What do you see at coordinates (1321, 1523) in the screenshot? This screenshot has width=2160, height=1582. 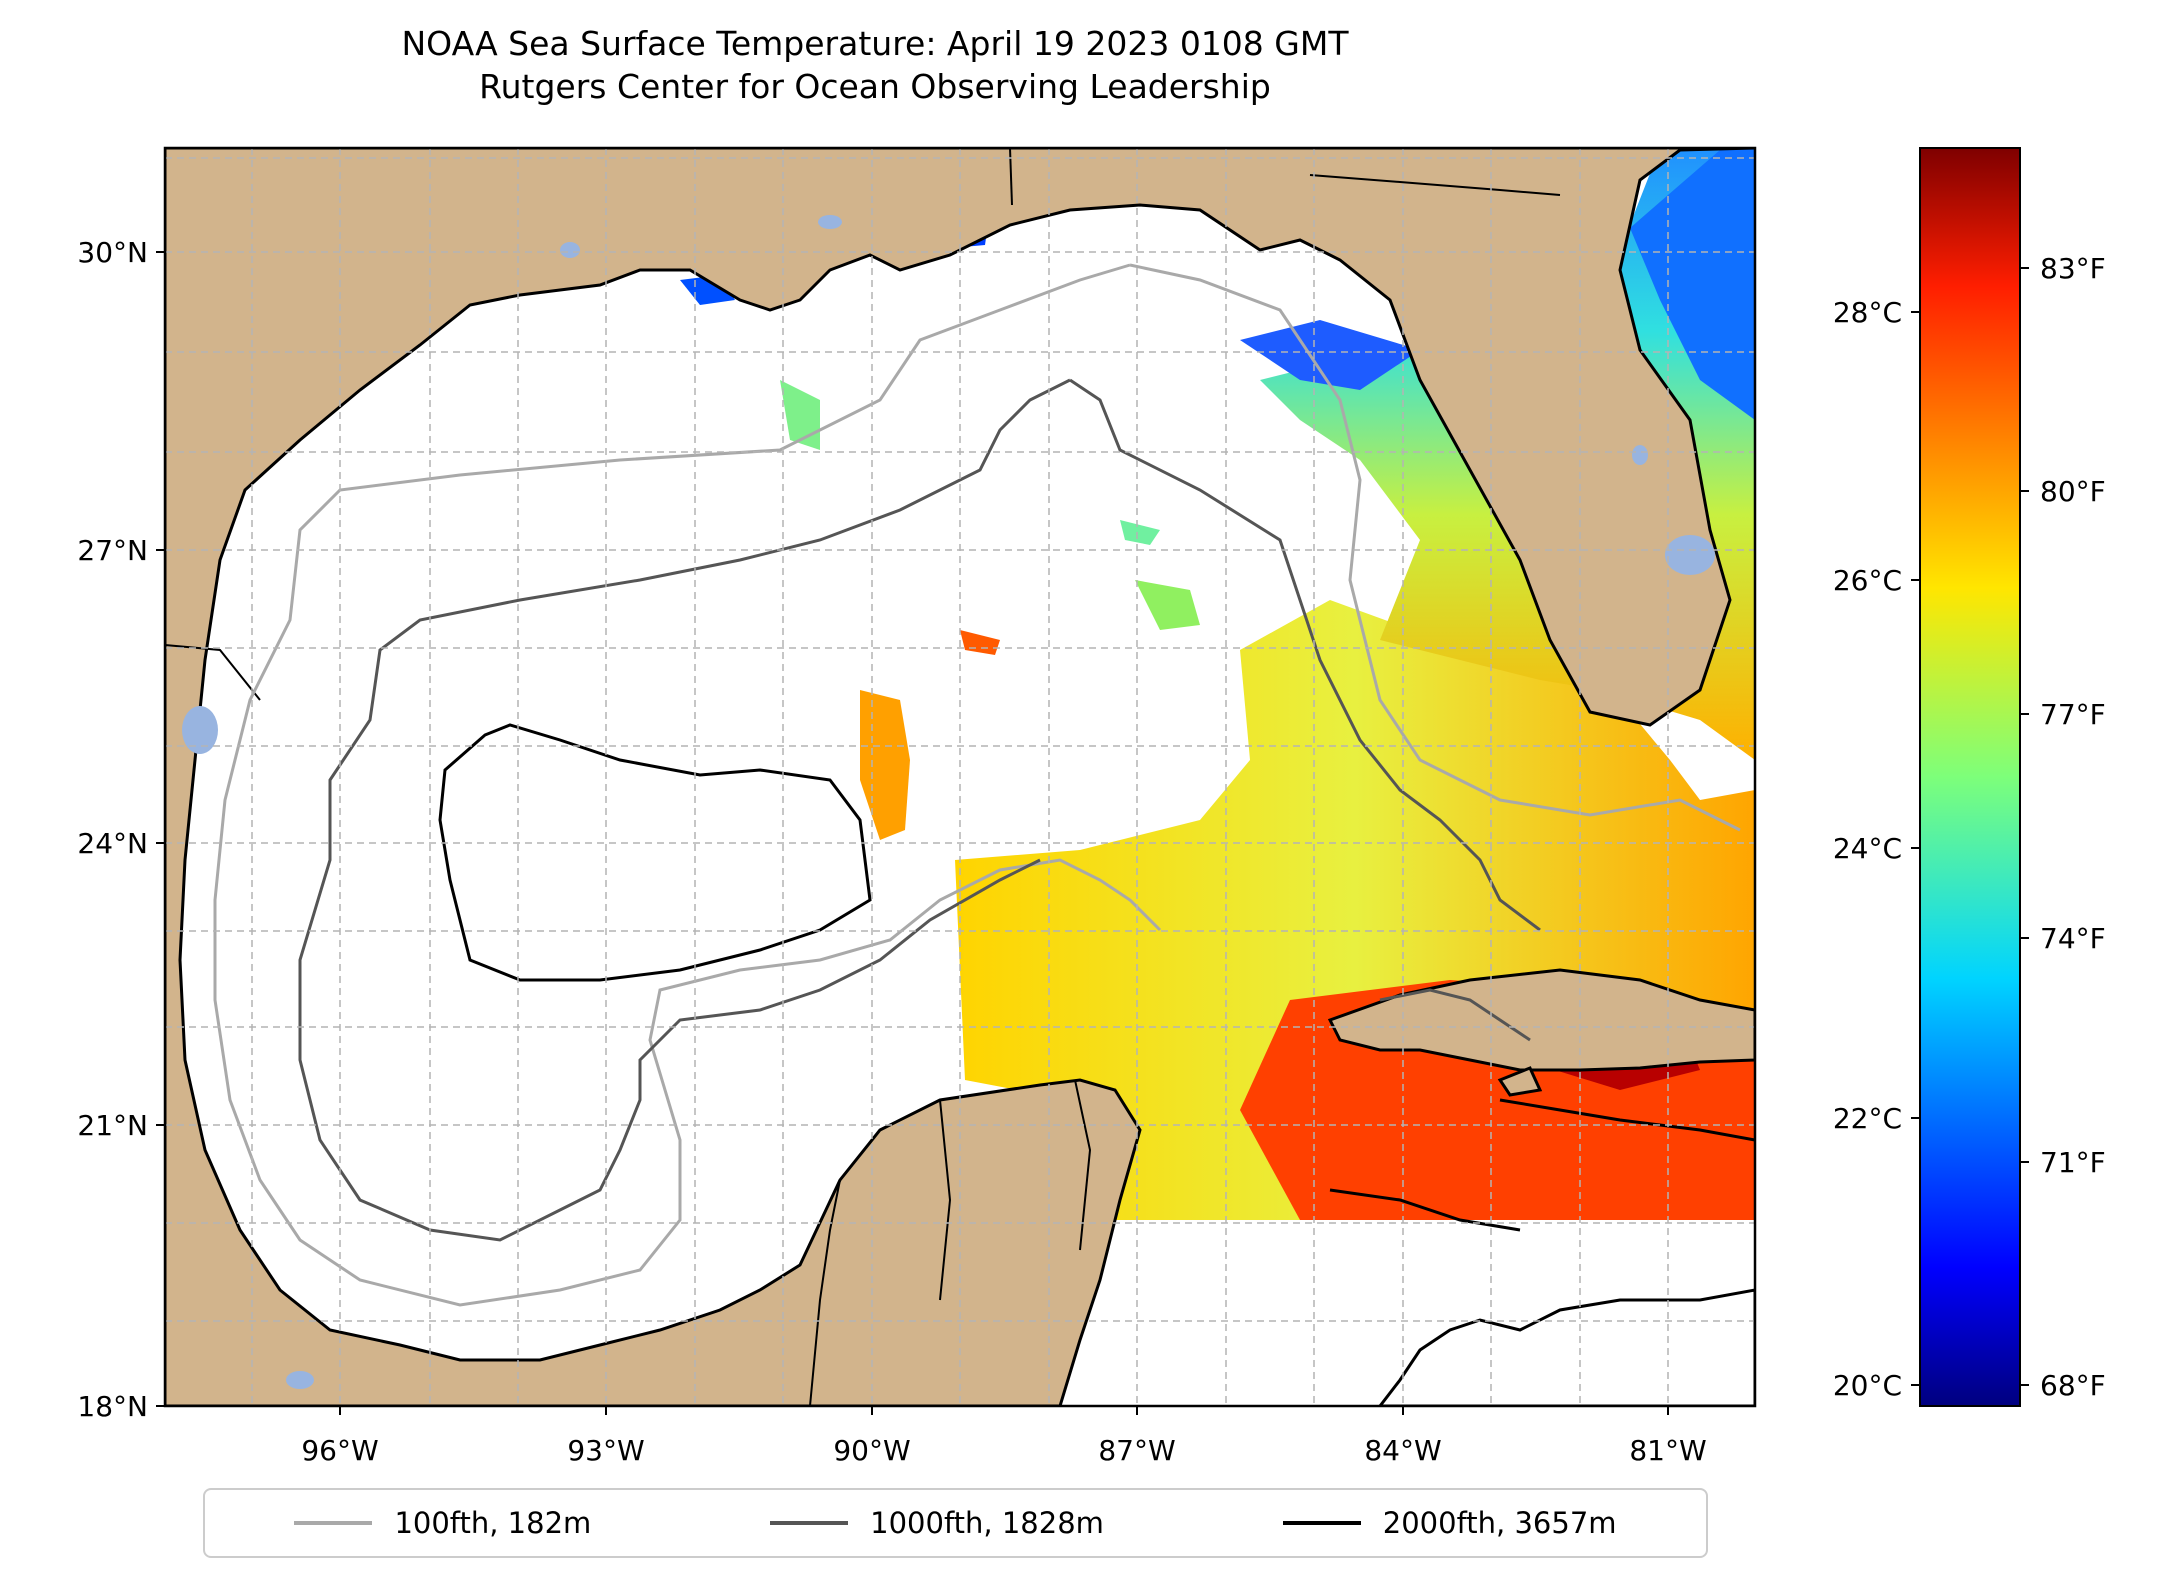 I see `legend-line-2000fth` at bounding box center [1321, 1523].